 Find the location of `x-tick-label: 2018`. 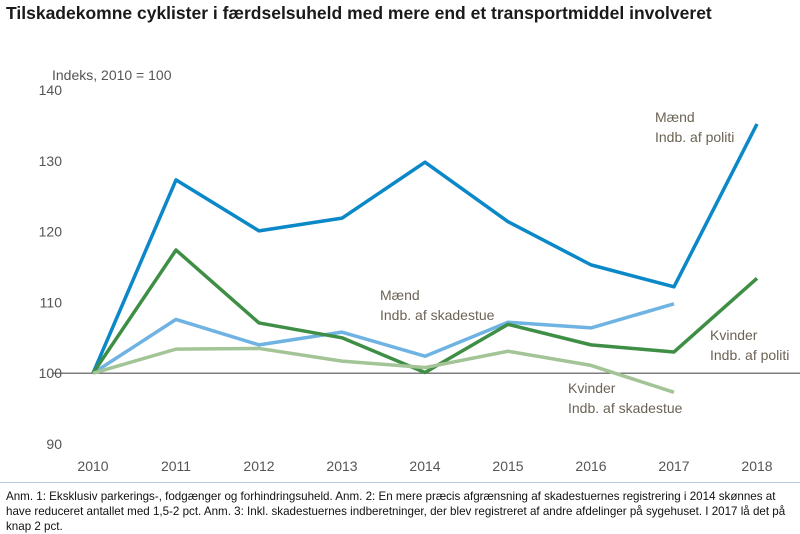

x-tick-label: 2018 is located at coordinates (756, 466).